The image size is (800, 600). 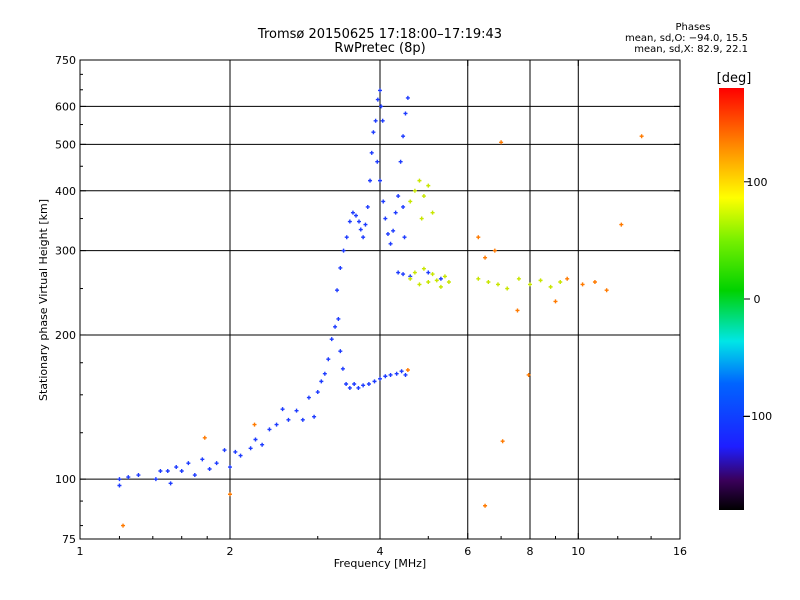 I want to click on x-tick-label: 1, so click(x=80, y=551).